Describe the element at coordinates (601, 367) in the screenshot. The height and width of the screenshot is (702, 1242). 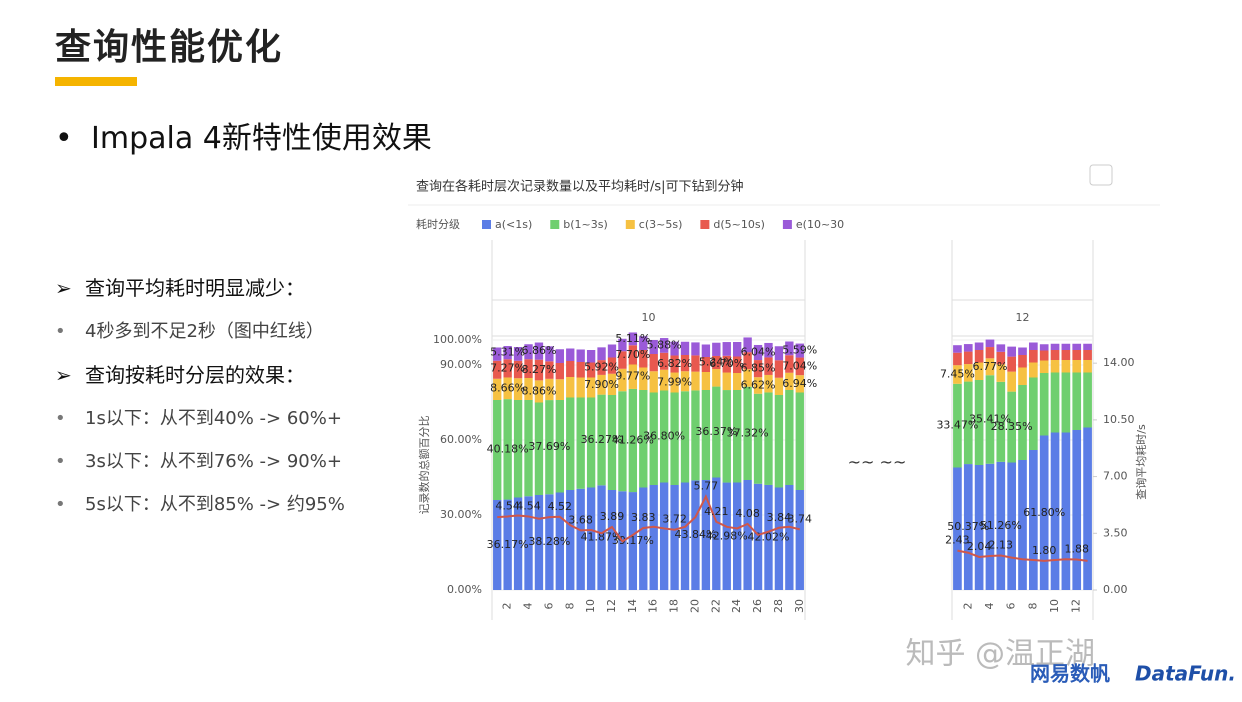
I see `data-label: 5.92%` at that location.